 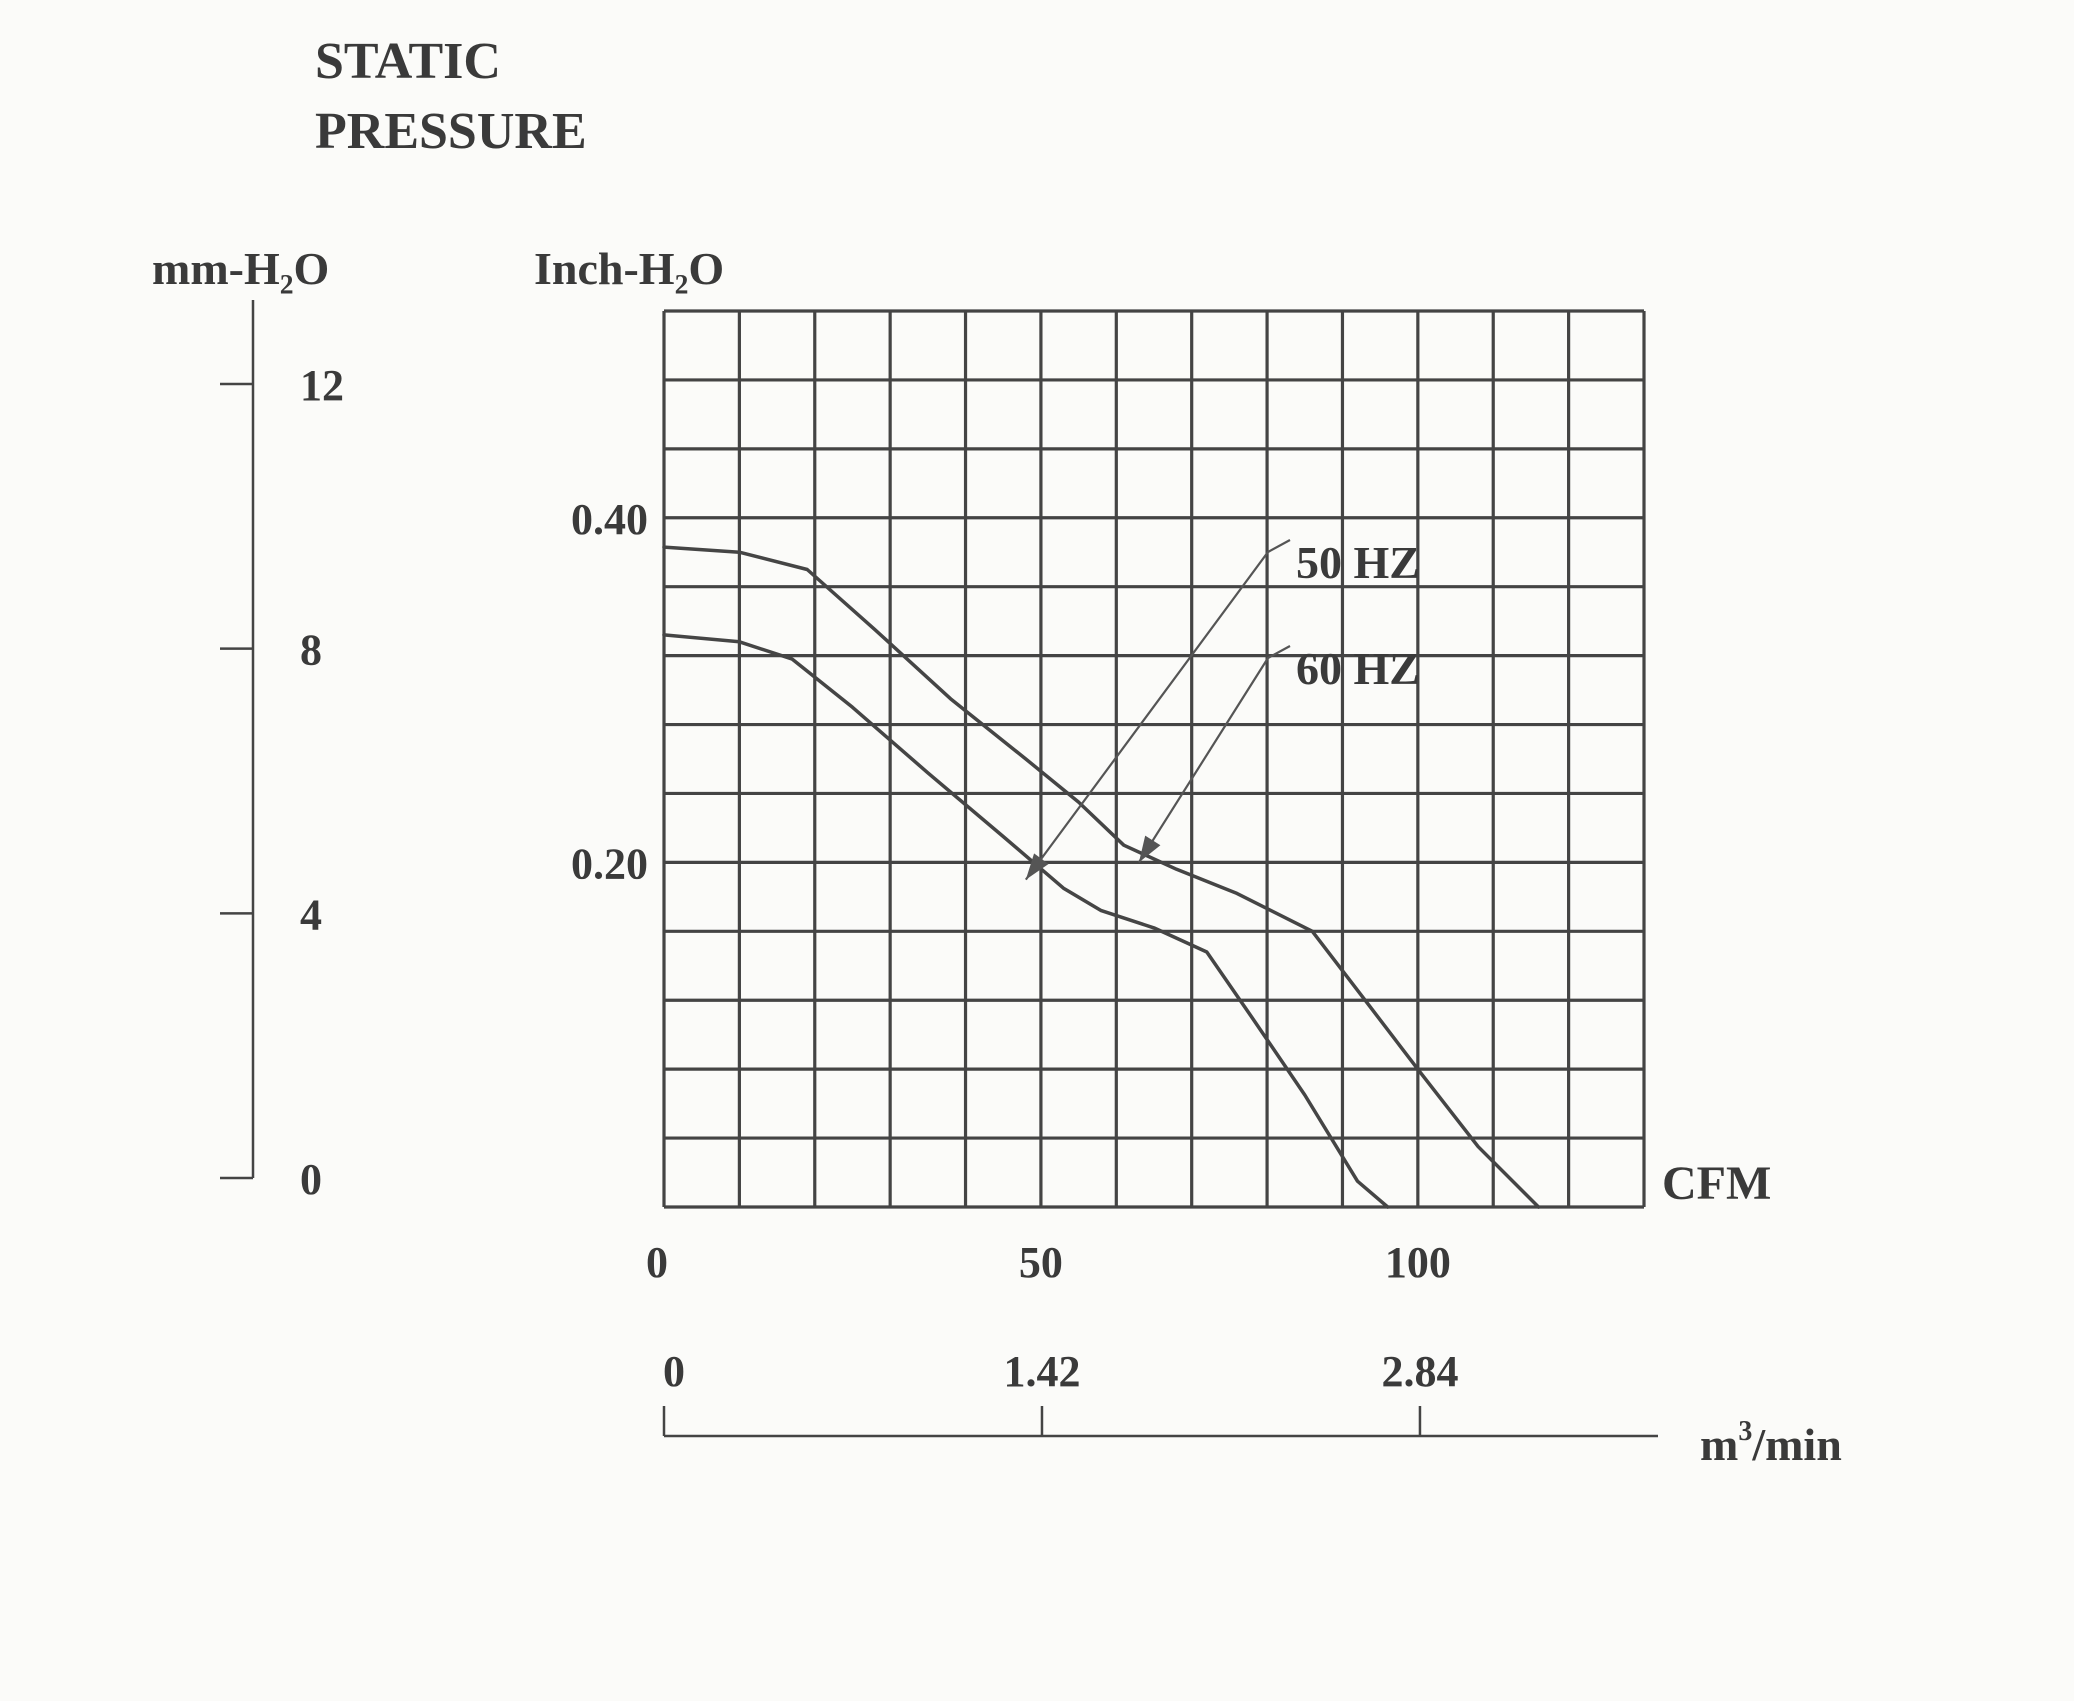 What do you see at coordinates (322, 385) in the screenshot?
I see `mm-h2o-tick-label: 12` at bounding box center [322, 385].